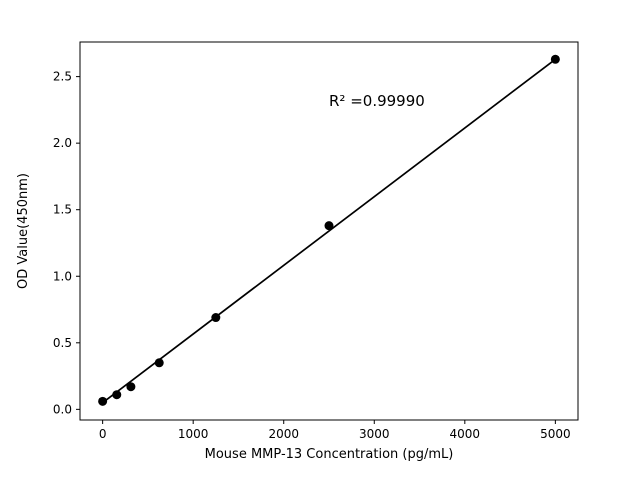 The height and width of the screenshot is (480, 640). I want to click on y-tick-label: 1.5, so click(62, 210).